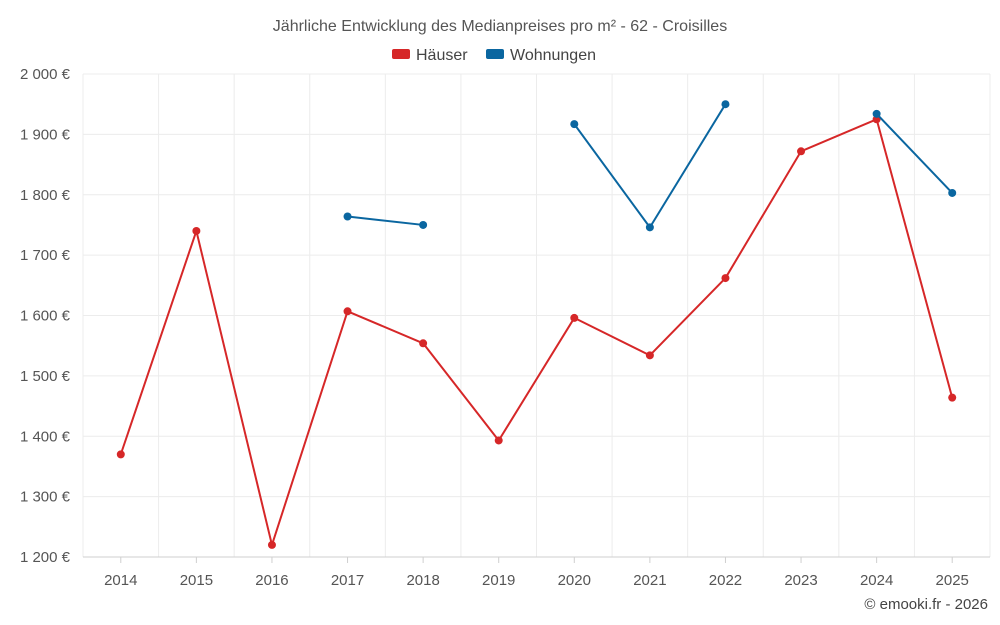 The image size is (1000, 625). I want to click on y-tick-label: 1 700 €, so click(45, 255).